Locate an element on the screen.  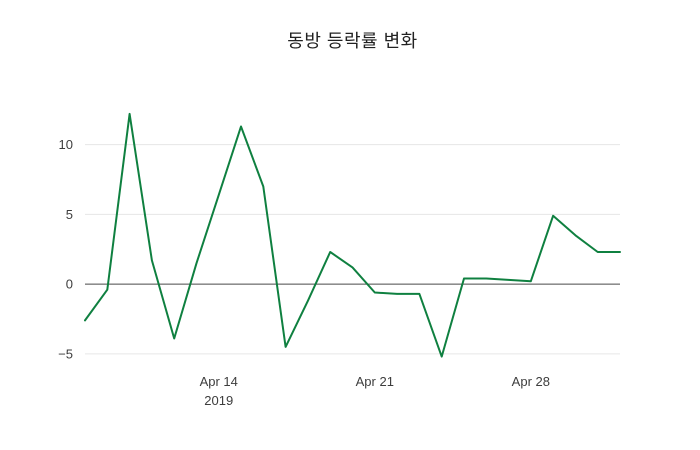
x-tick-label: Apr 14 is located at coordinates (219, 381).